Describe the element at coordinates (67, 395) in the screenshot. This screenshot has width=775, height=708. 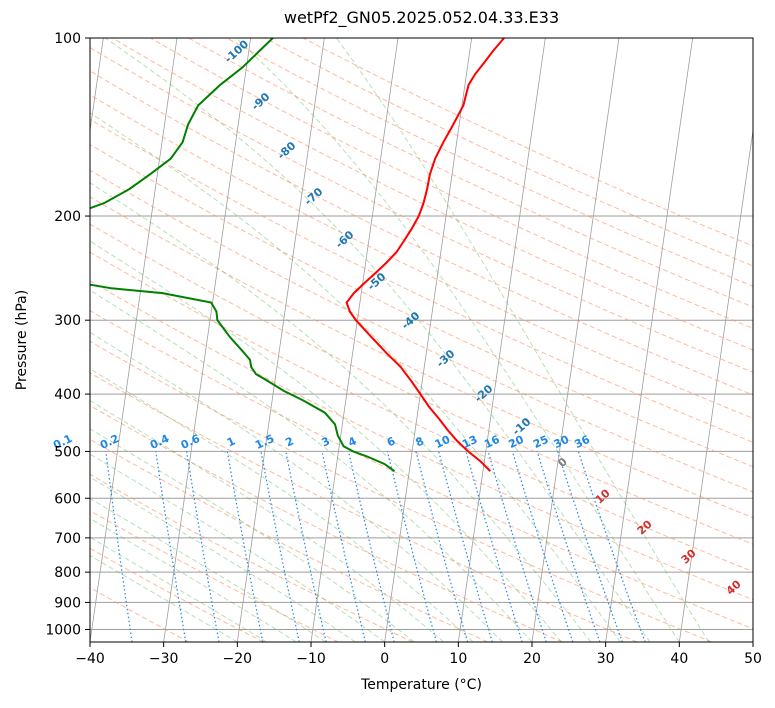
I see `y-tick-label: 400` at that location.